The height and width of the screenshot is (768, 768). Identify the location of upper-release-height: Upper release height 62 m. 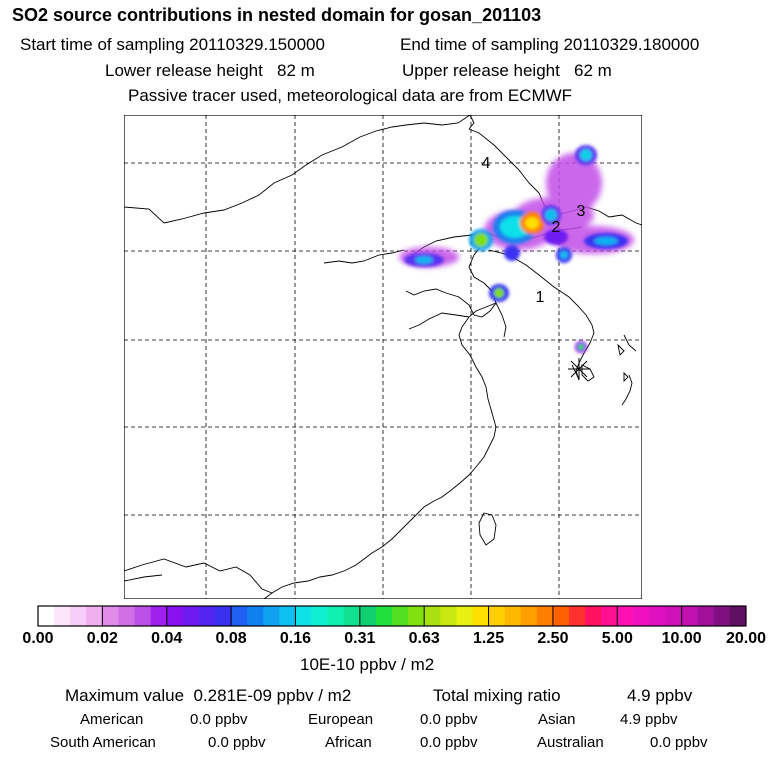
(507, 70).